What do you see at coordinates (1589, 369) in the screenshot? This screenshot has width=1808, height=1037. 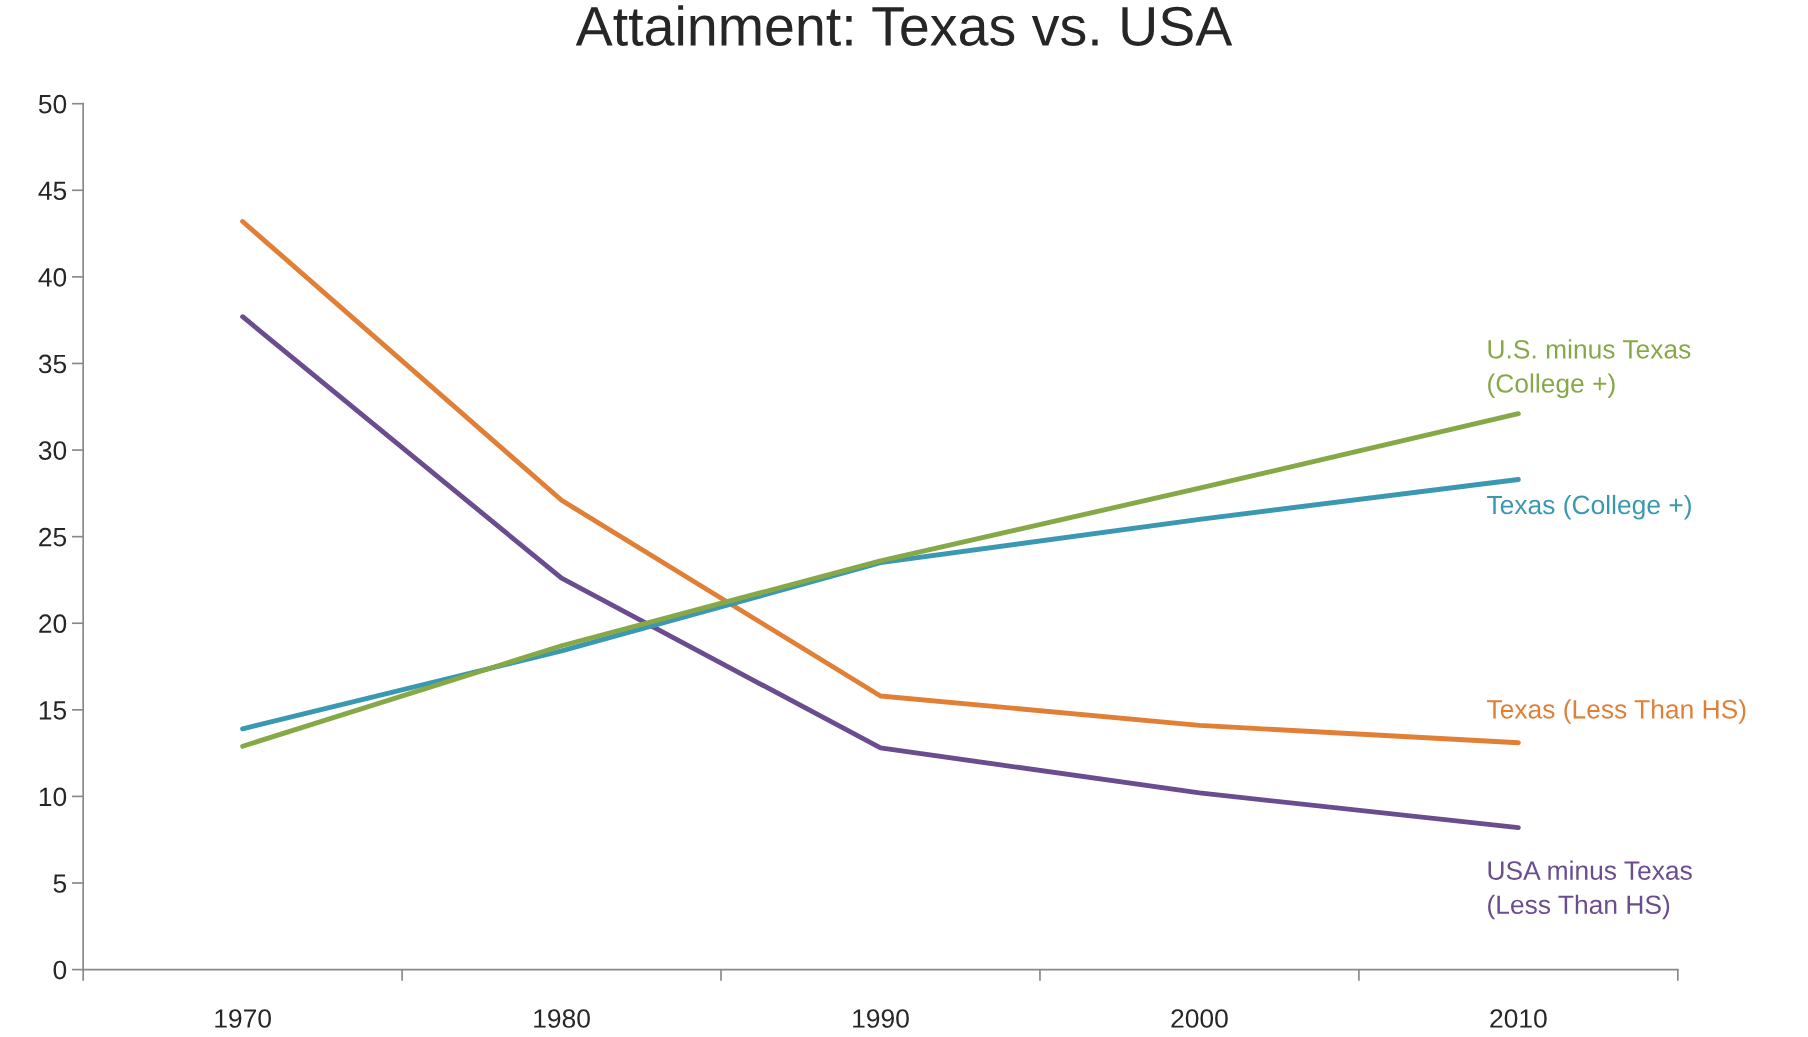 I see `series-label: U.S. minus Texas (College +)` at bounding box center [1589, 369].